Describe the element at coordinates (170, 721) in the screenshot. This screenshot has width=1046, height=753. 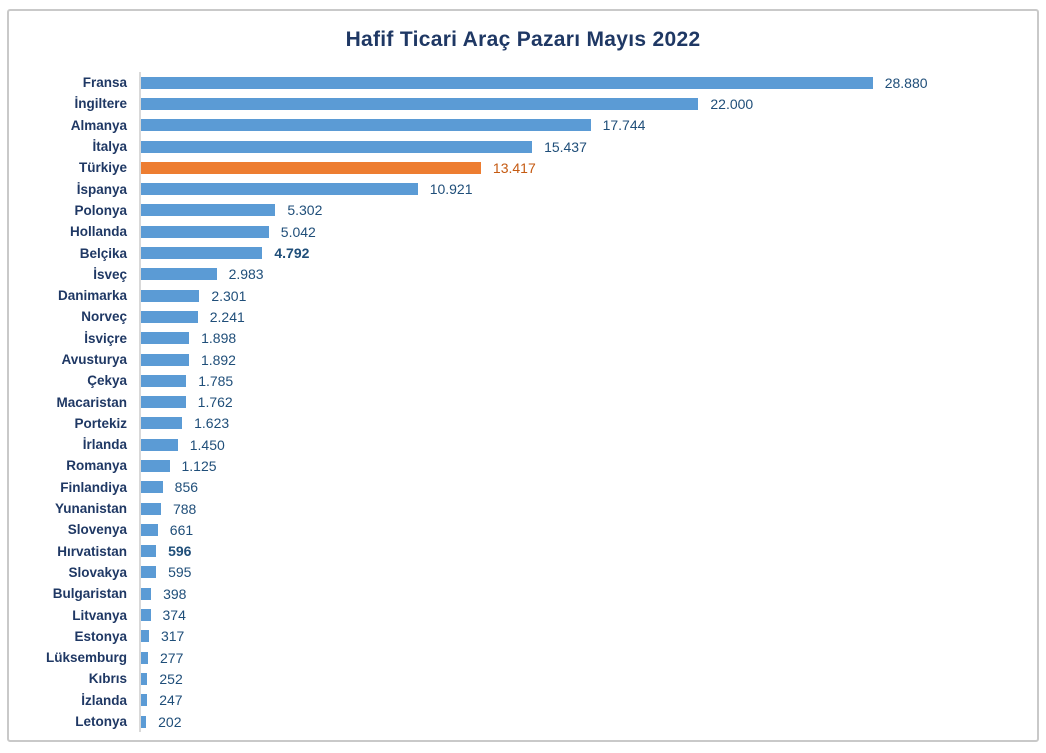
I see `value-label: 202` at that location.